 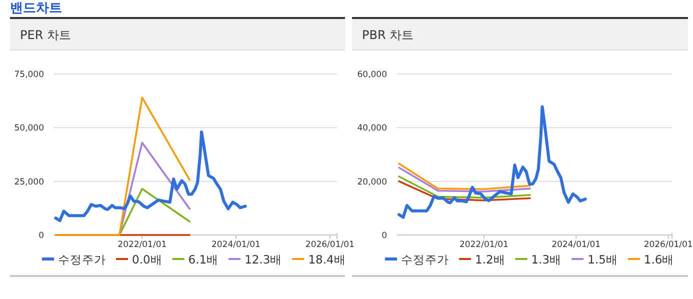 What do you see at coordinates (36, 8) in the screenshot?
I see `text: 밴드차트` at bounding box center [36, 8].